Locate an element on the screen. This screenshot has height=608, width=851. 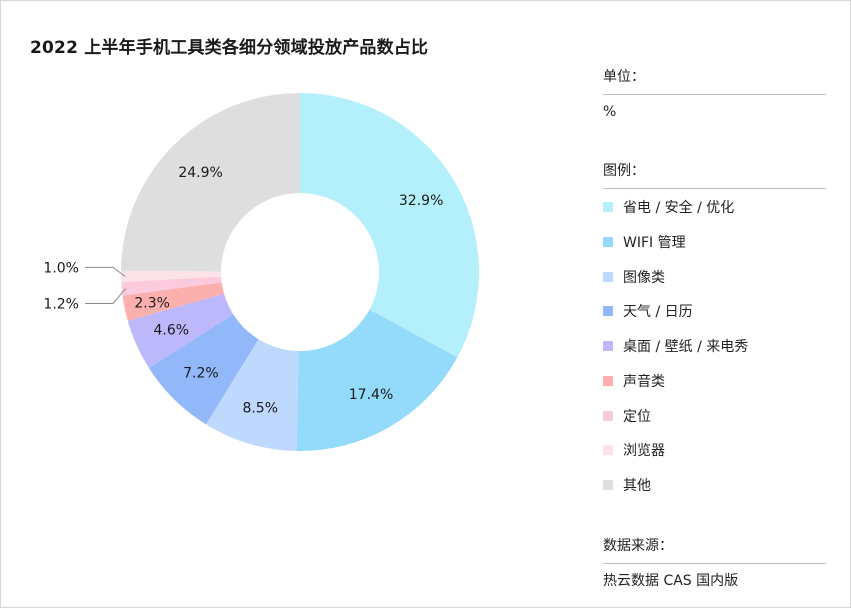
data-label-5: 2.3% is located at coordinates (152, 304).